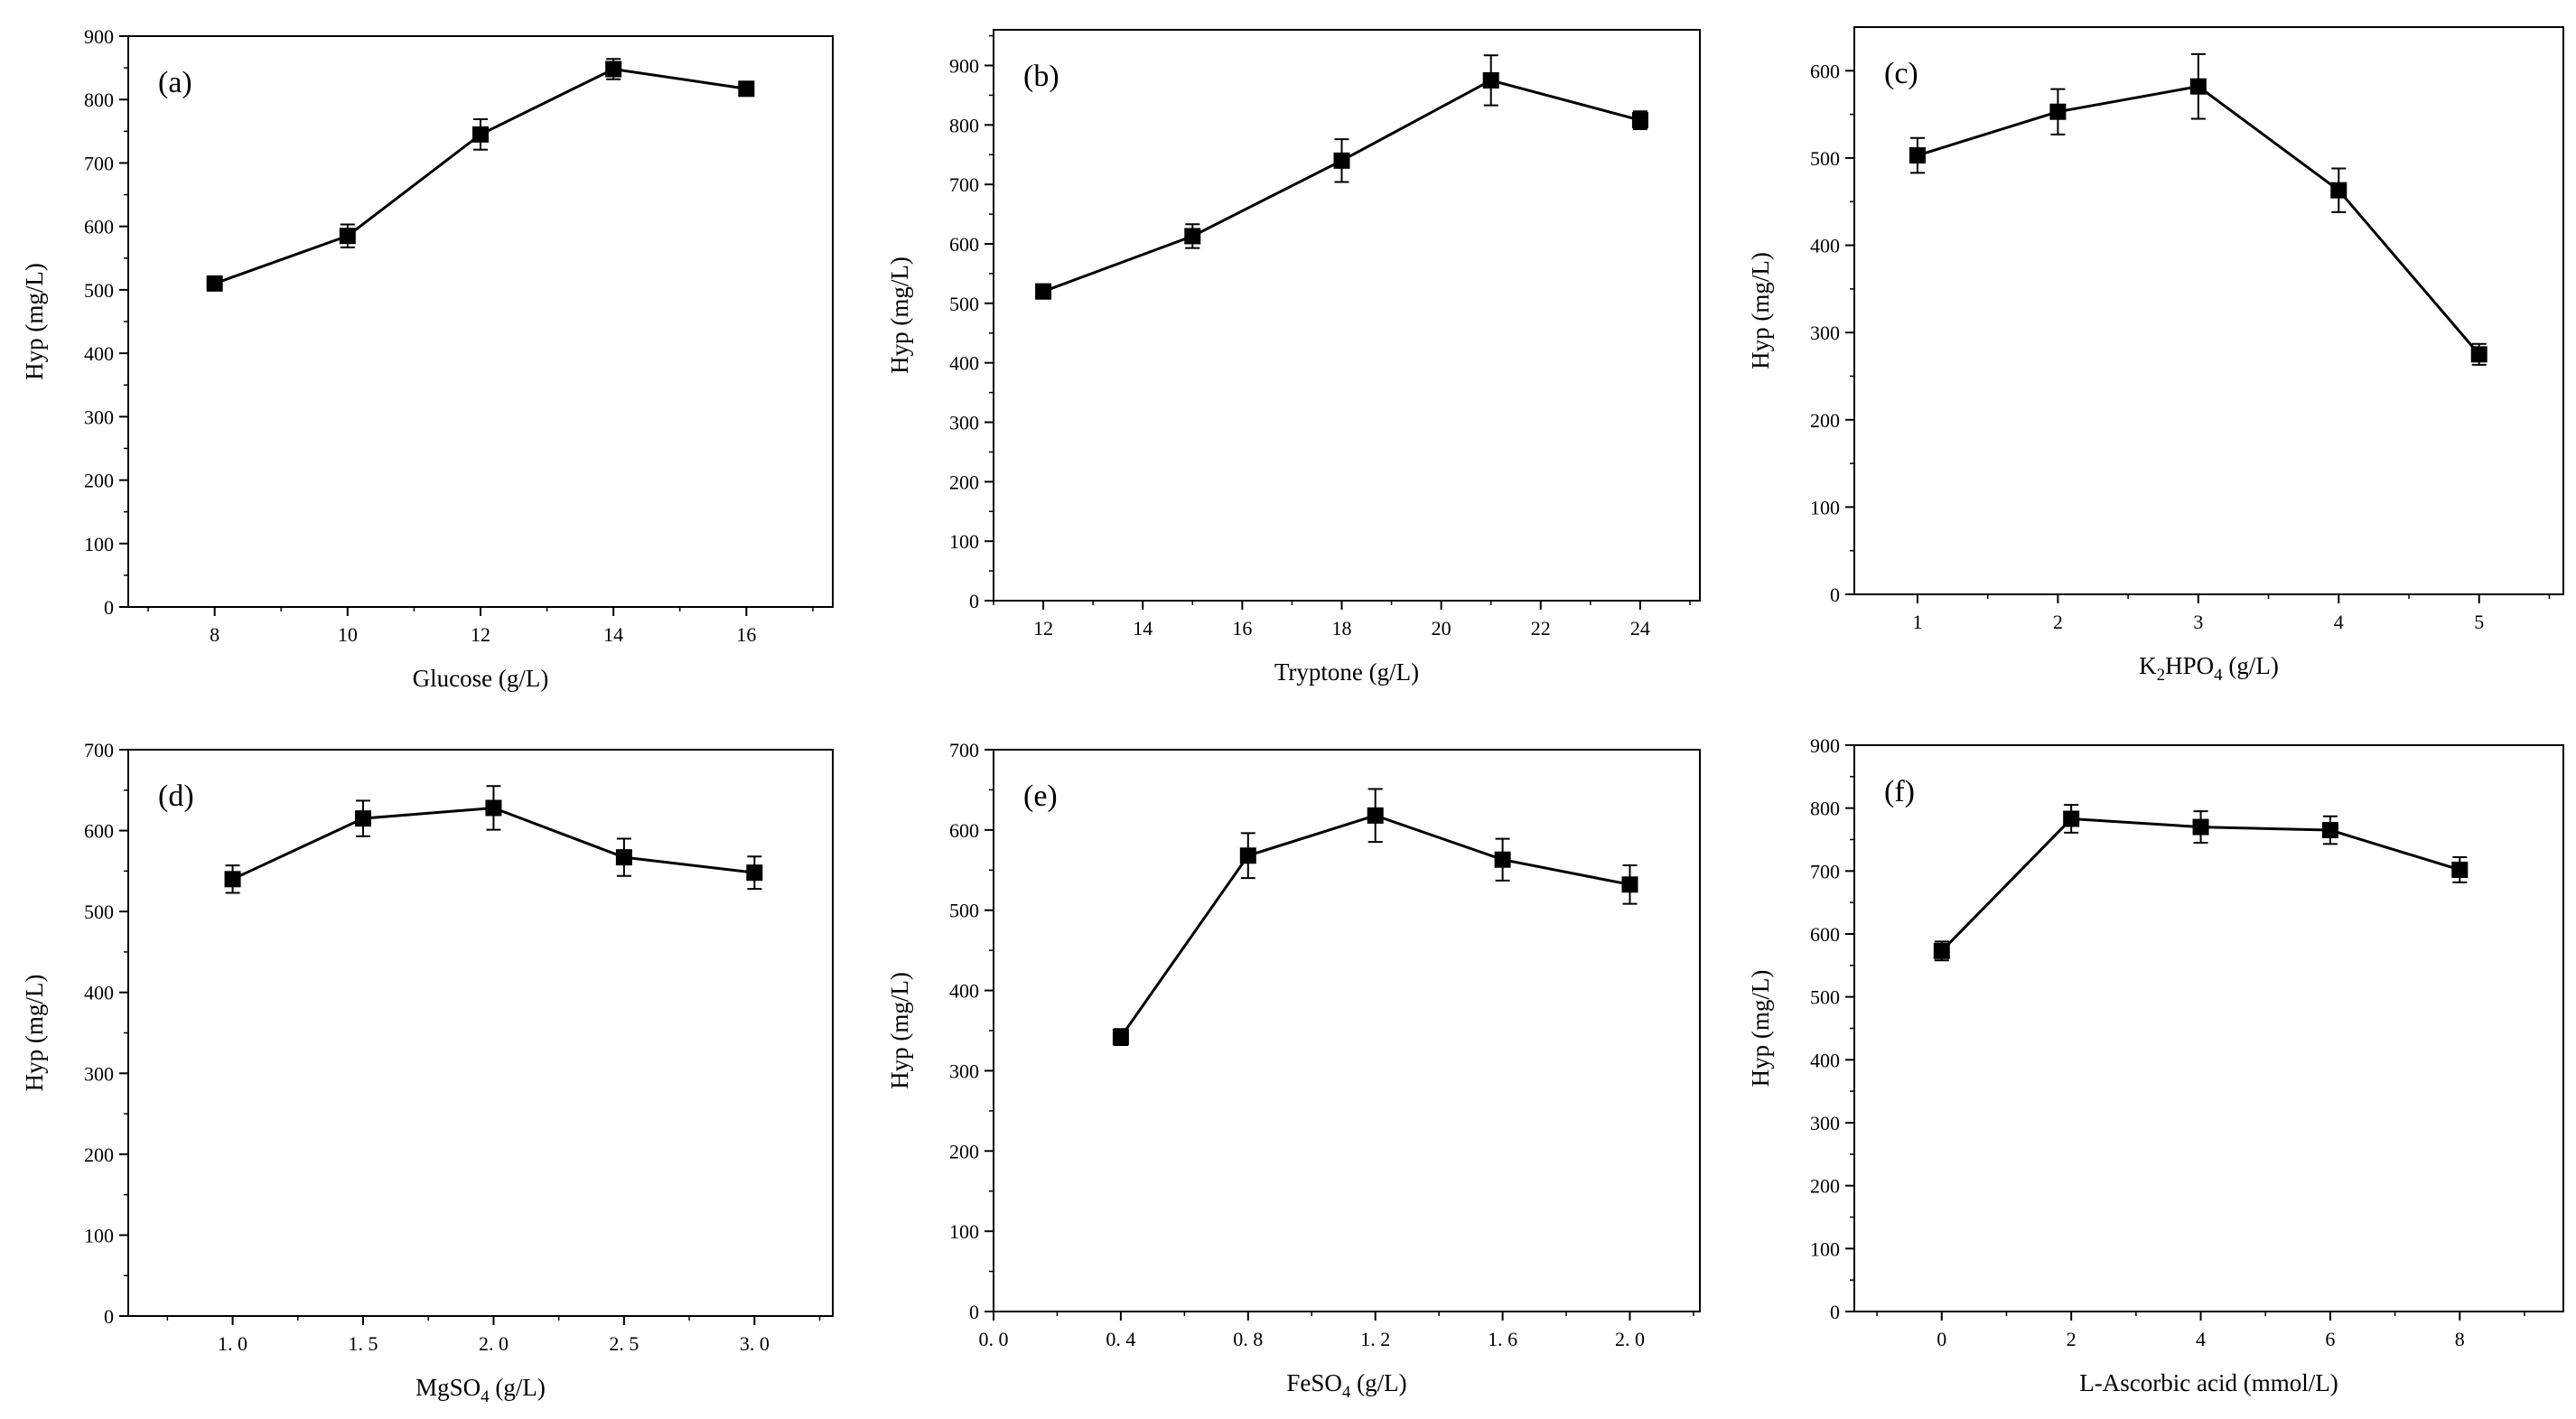 This screenshot has width=2576, height=1419. I want to click on x-axis-label-part: K, so click(2148, 665).